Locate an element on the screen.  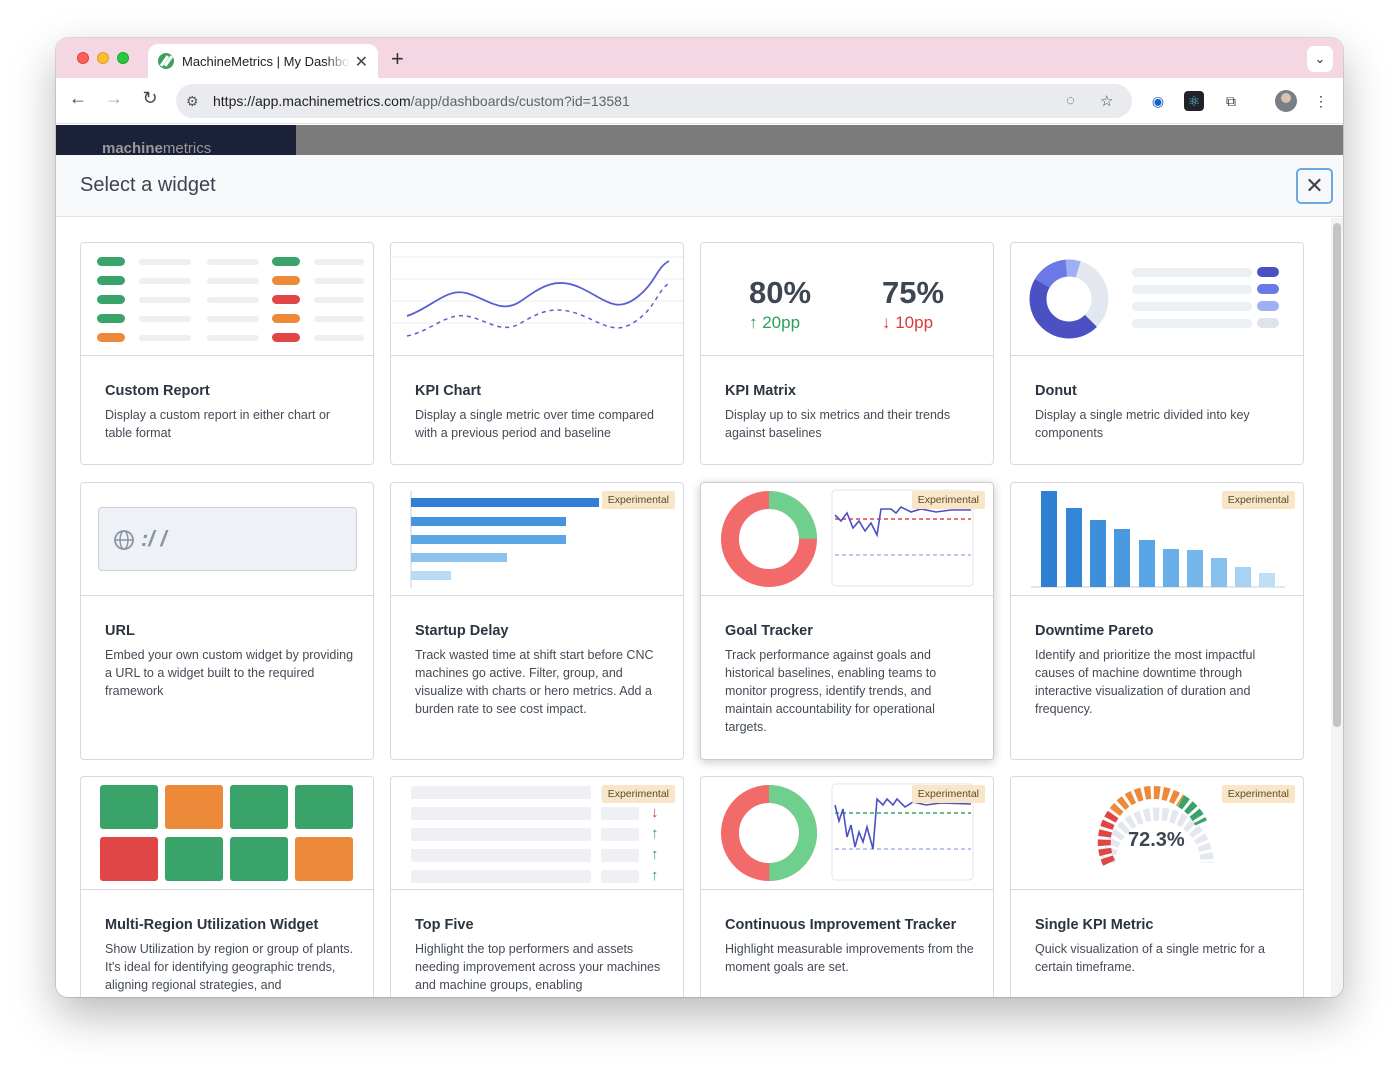
password-manager-icon: ◉ is located at coordinates (1158, 101).